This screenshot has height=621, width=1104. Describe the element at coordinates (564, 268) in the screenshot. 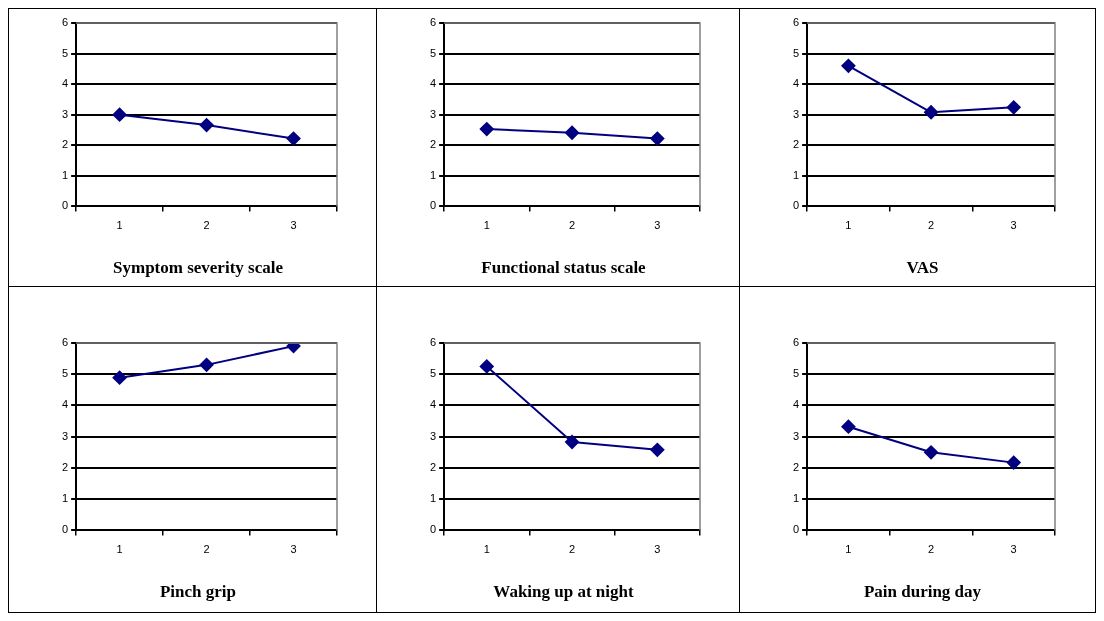

I see `text: Functional status scale` at that location.